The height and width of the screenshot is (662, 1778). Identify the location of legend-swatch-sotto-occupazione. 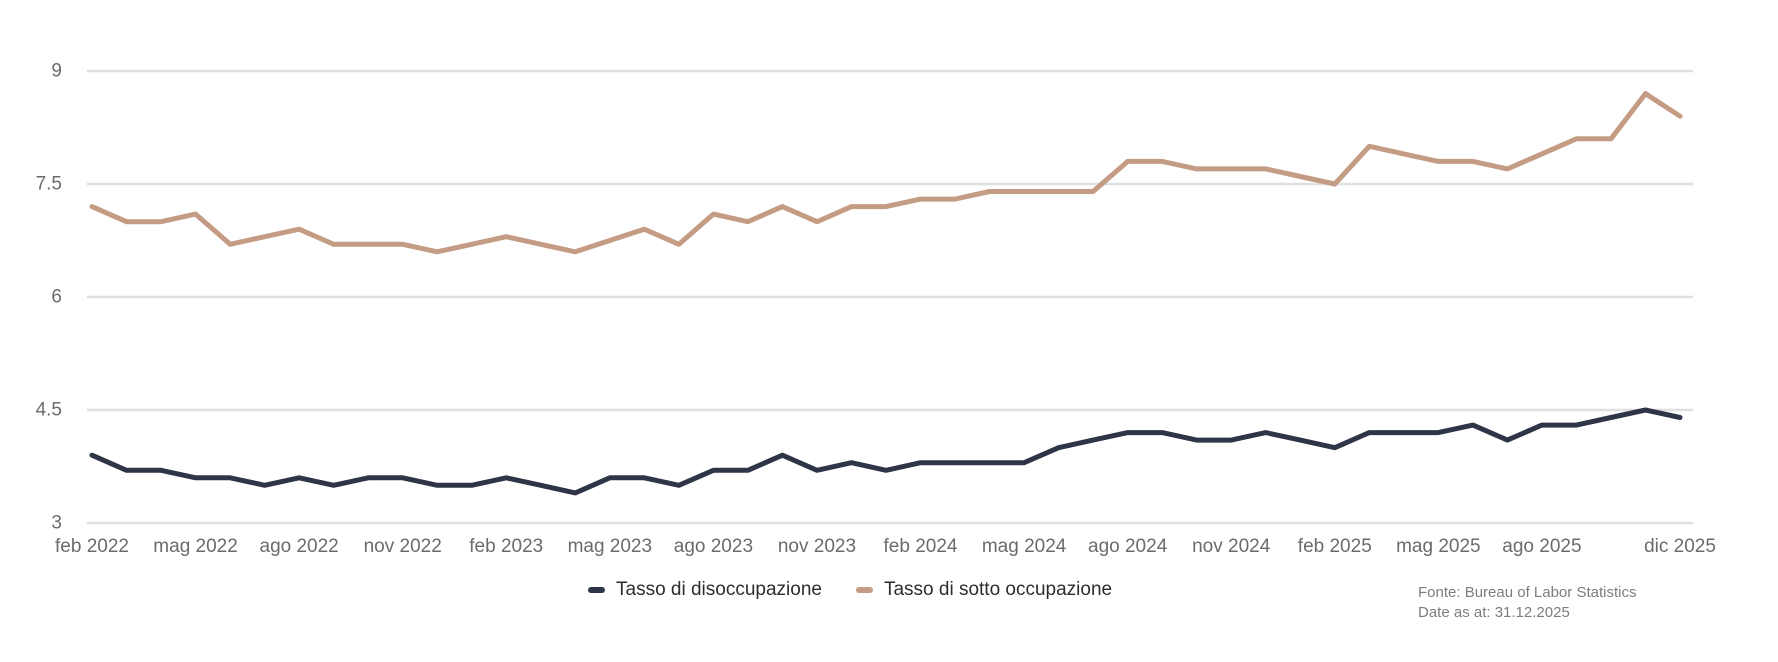
(864, 590).